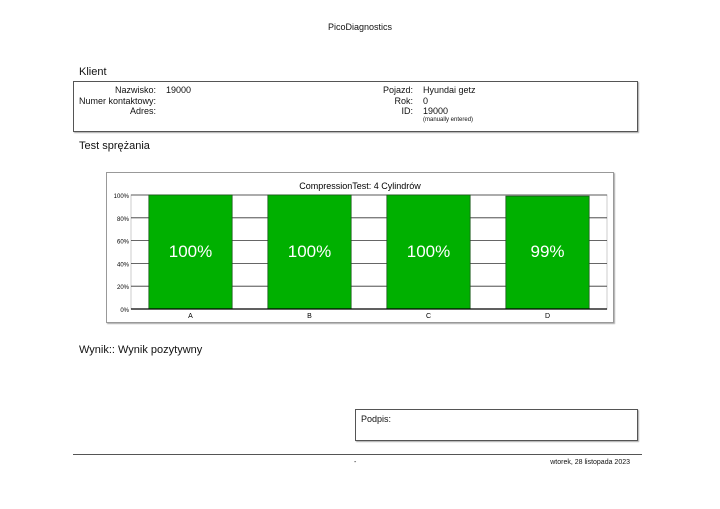  What do you see at coordinates (123, 288) in the screenshot?
I see `y-tick-label: 20%` at bounding box center [123, 288].